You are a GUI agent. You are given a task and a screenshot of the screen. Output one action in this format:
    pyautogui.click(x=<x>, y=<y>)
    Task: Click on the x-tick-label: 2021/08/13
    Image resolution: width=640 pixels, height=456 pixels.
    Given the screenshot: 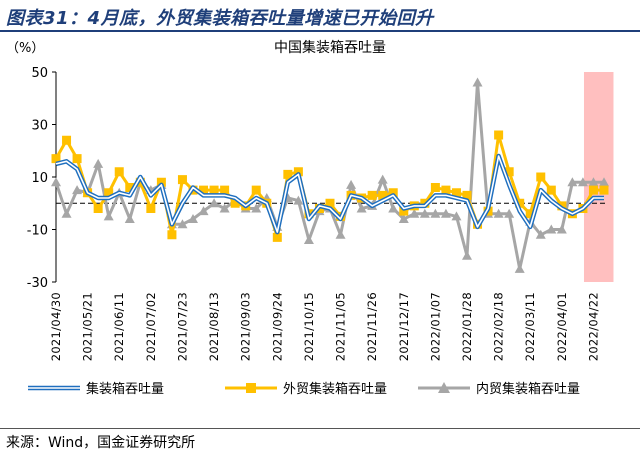 What is the action you would take?
    pyautogui.click(x=214, y=326)
    